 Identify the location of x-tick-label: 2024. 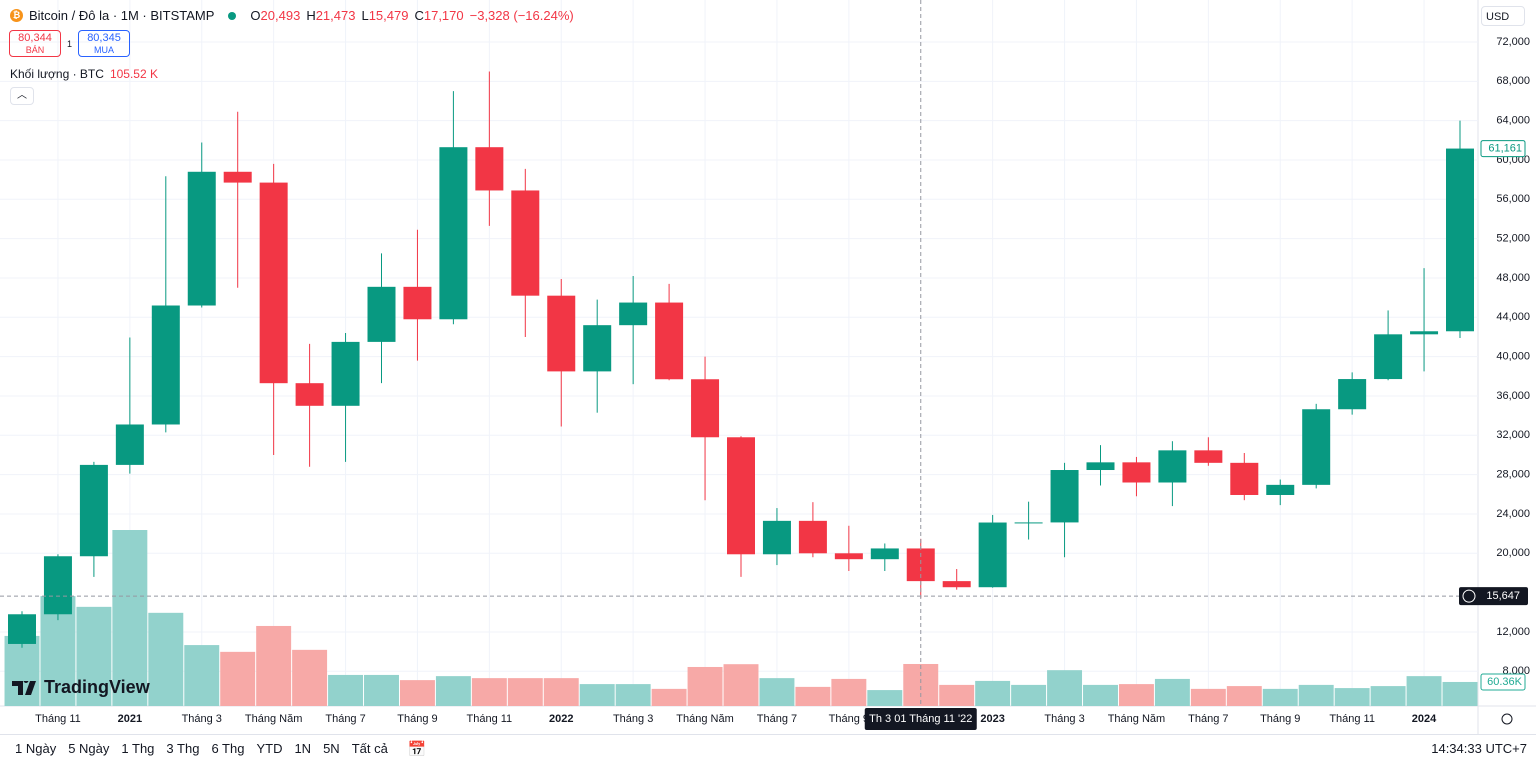
(1424, 719).